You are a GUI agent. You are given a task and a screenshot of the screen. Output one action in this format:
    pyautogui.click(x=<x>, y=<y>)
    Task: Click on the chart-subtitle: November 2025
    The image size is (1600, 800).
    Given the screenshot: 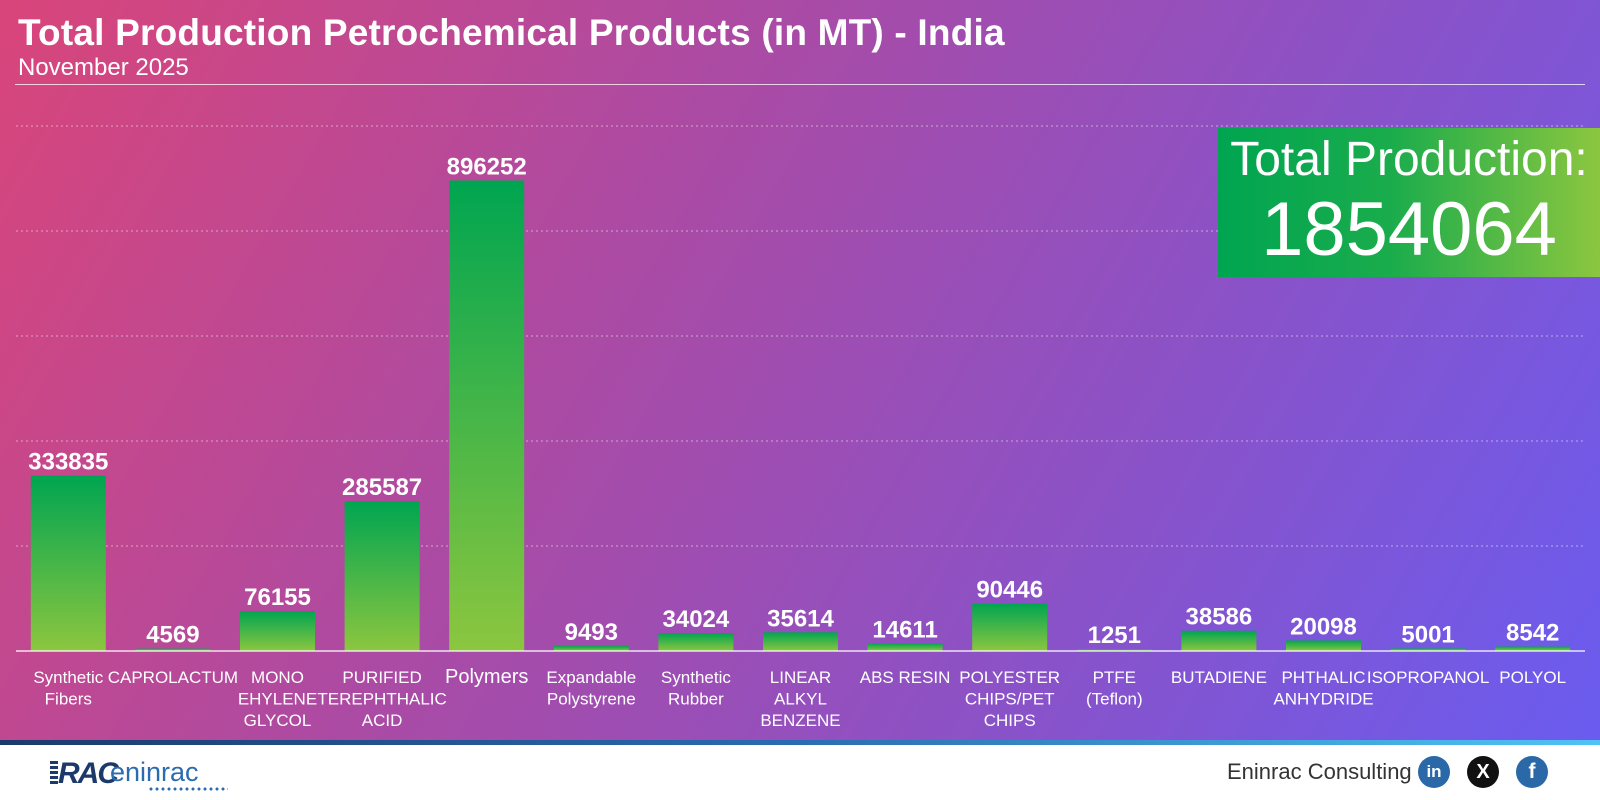 What is the action you would take?
    pyautogui.click(x=103, y=67)
    